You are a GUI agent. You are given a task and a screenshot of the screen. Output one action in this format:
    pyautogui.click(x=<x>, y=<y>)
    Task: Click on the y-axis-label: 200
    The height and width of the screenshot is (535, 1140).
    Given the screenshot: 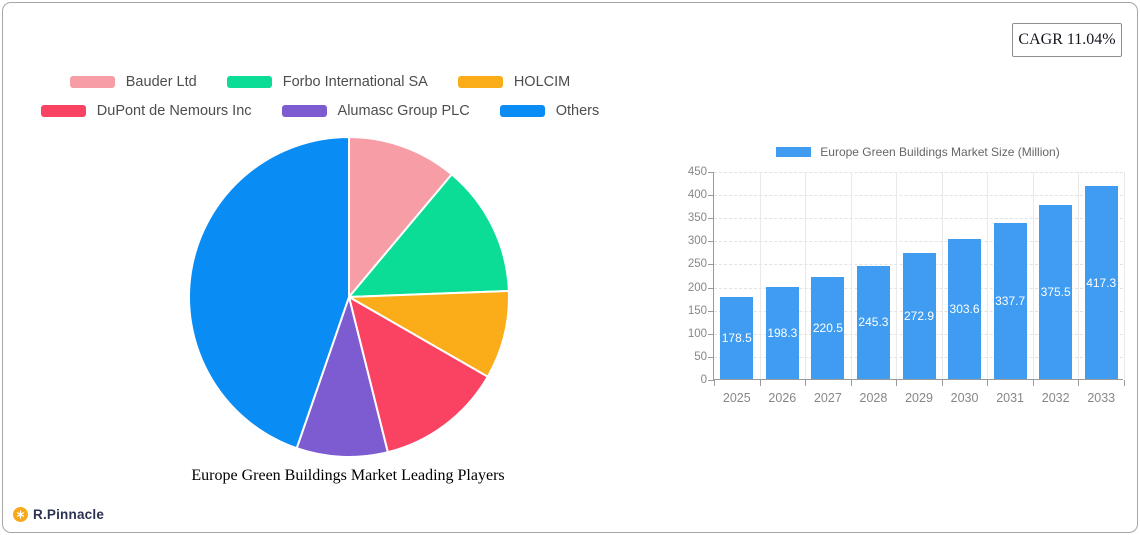 What is the action you would take?
    pyautogui.click(x=697, y=287)
    